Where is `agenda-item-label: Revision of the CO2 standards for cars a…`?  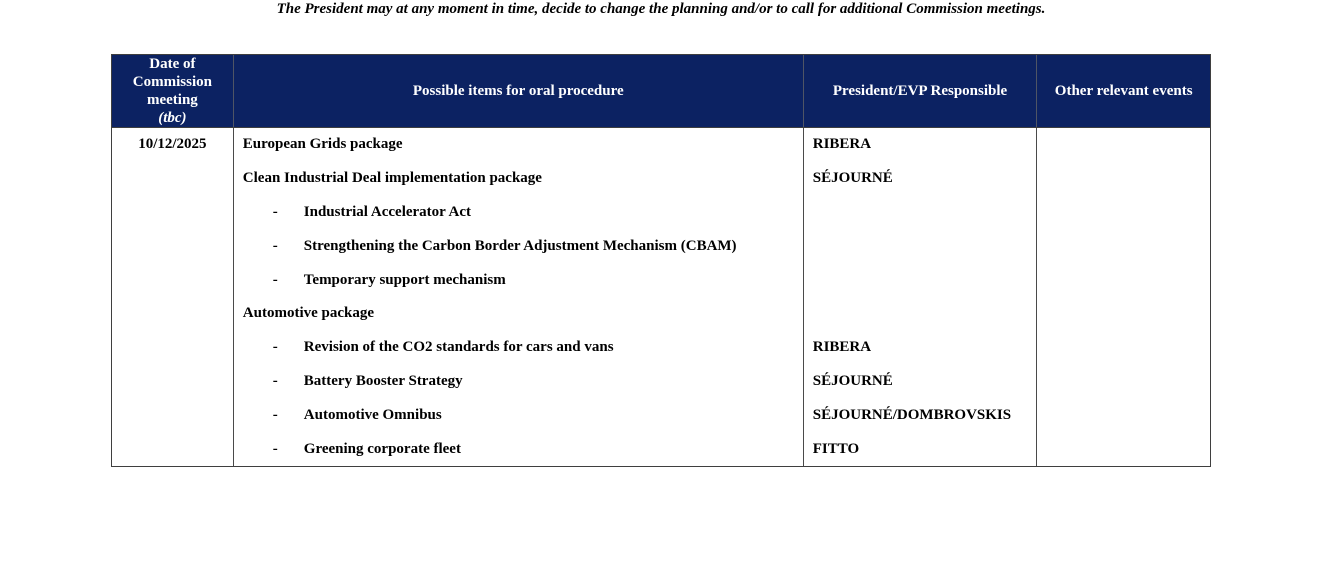
agenda-item-label: Revision of the CO2 standards for cars a… is located at coordinates (458, 347).